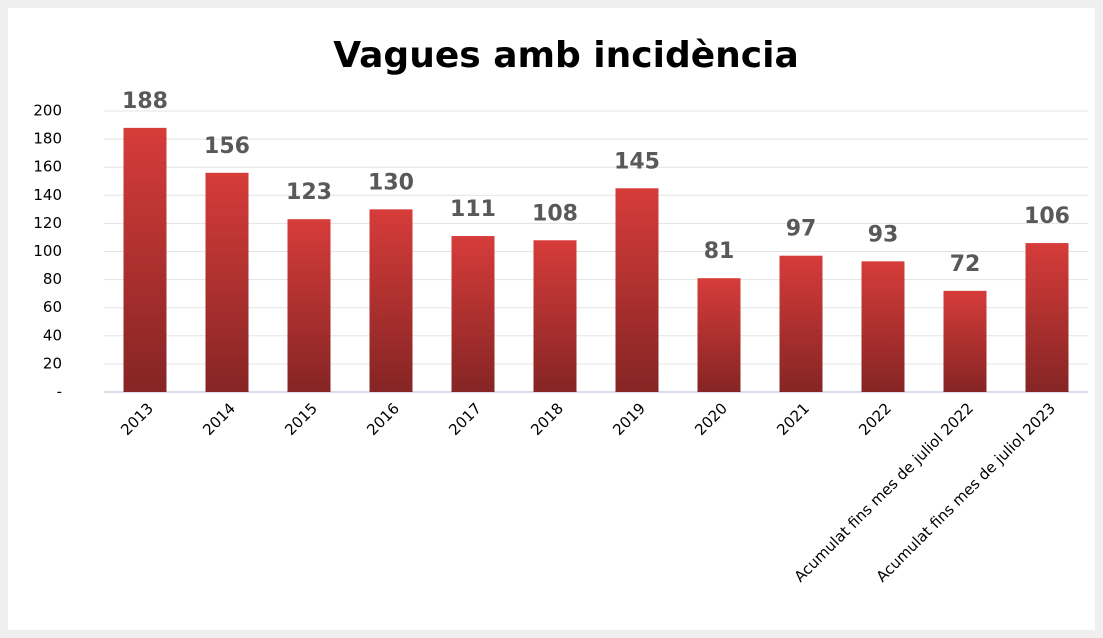 The width and height of the screenshot is (1103, 638). What do you see at coordinates (883, 234) in the screenshot?
I see `value-label: 93` at bounding box center [883, 234].